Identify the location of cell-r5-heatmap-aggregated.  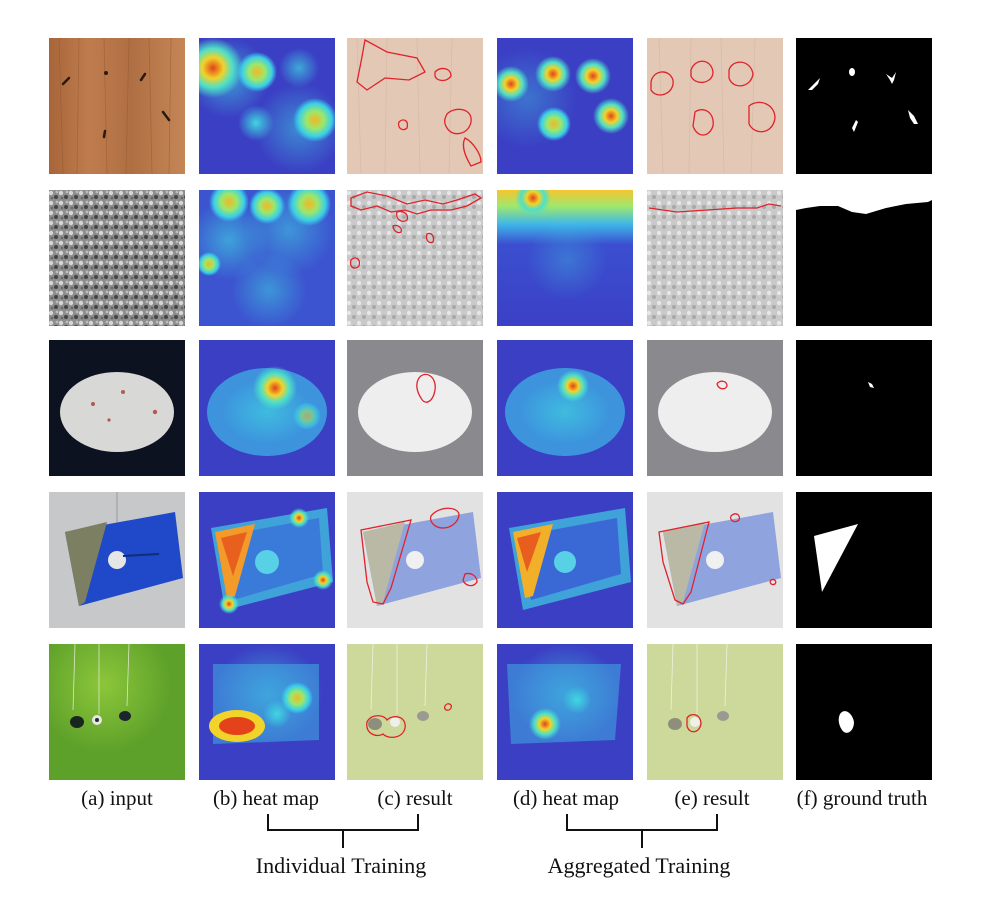
(565, 712).